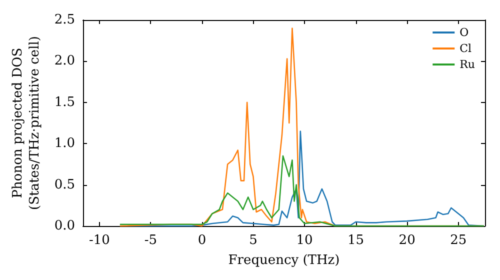  Describe the element at coordinates (468, 64) in the screenshot. I see `legend-label: Ru` at that location.